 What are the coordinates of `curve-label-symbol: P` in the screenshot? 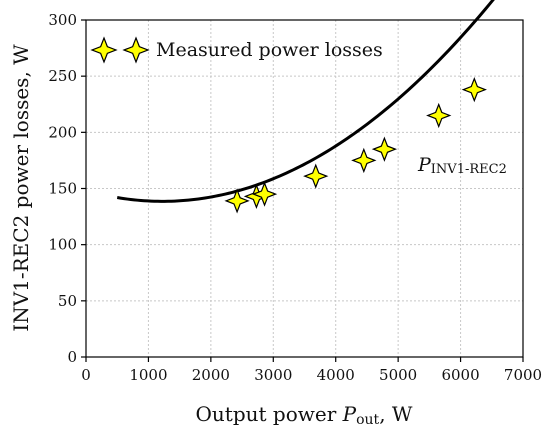 It's located at (424, 165).